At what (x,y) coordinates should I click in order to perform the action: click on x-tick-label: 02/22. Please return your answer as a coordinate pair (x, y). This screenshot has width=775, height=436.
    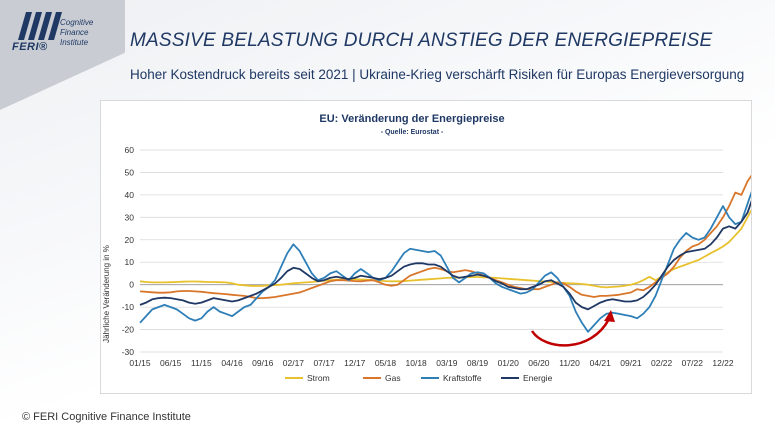
    Looking at the image, I should click on (662, 363).